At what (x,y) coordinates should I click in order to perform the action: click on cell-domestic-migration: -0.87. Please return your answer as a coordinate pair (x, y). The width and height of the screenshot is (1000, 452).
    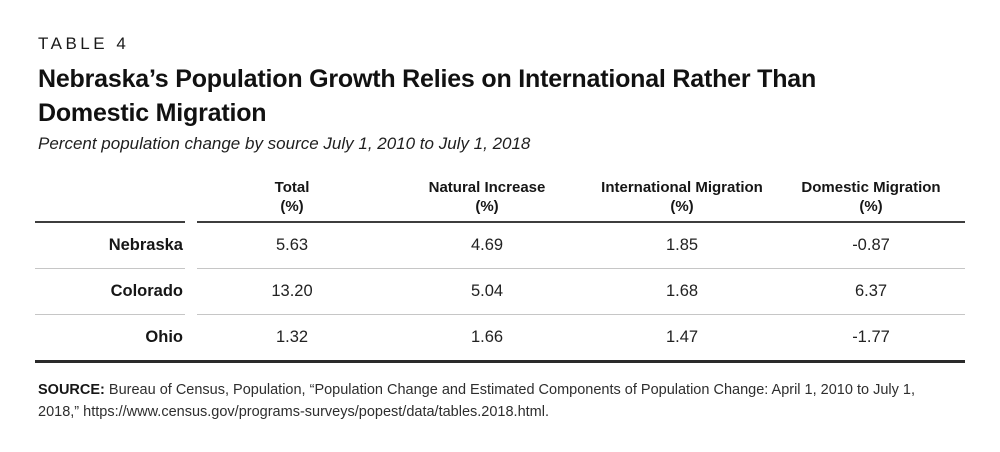
    Looking at the image, I should click on (871, 245).